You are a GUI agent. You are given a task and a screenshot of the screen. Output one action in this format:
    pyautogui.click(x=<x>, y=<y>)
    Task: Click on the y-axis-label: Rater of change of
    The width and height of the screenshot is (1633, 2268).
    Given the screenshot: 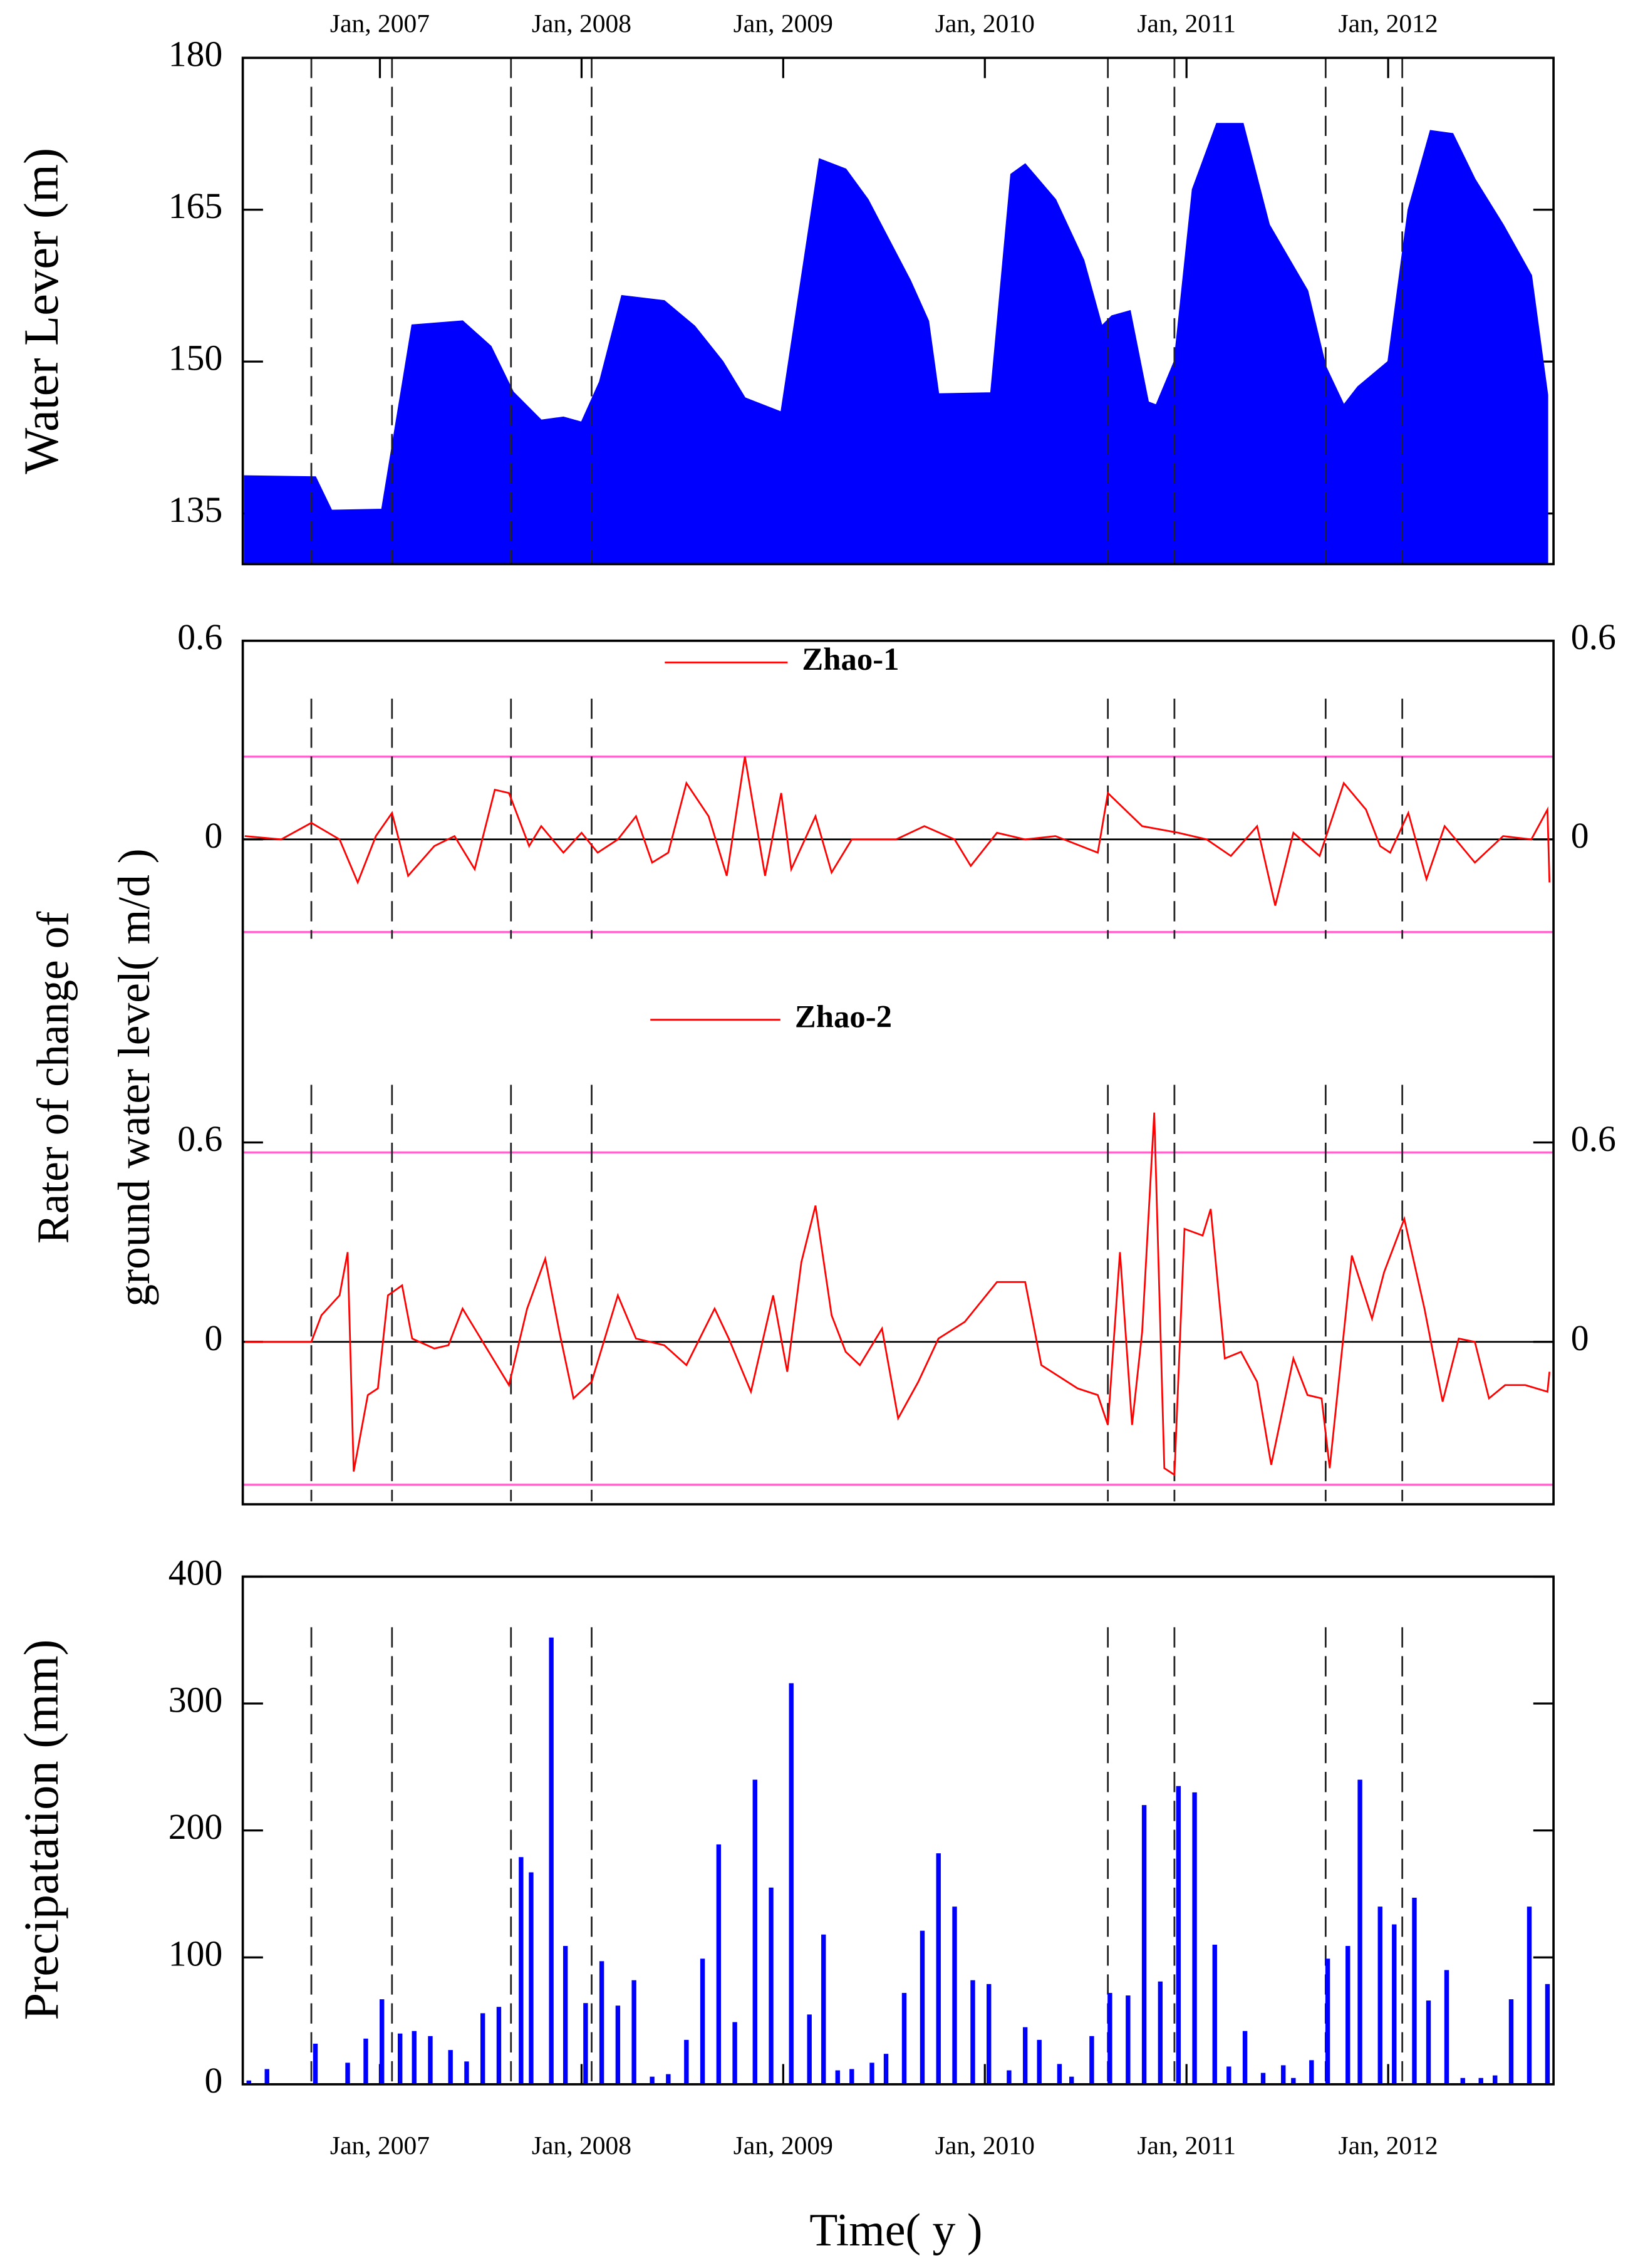 What is the action you would take?
    pyautogui.click(x=53, y=1078)
    